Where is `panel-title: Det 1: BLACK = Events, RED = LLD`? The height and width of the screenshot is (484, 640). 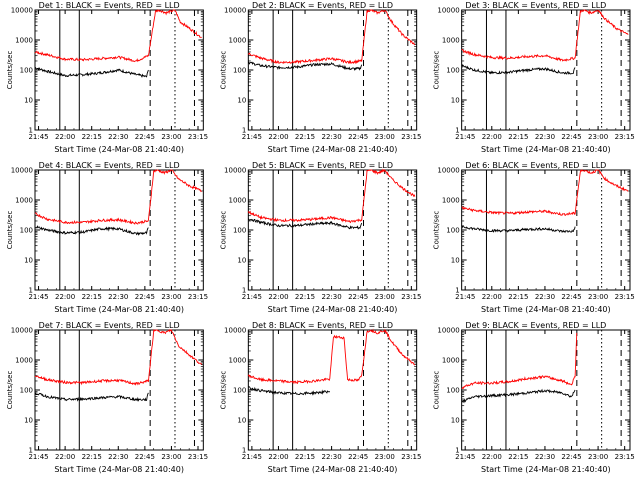
panel-title: Det 1: BLACK = Events, RED = LLD is located at coordinates (109, 5).